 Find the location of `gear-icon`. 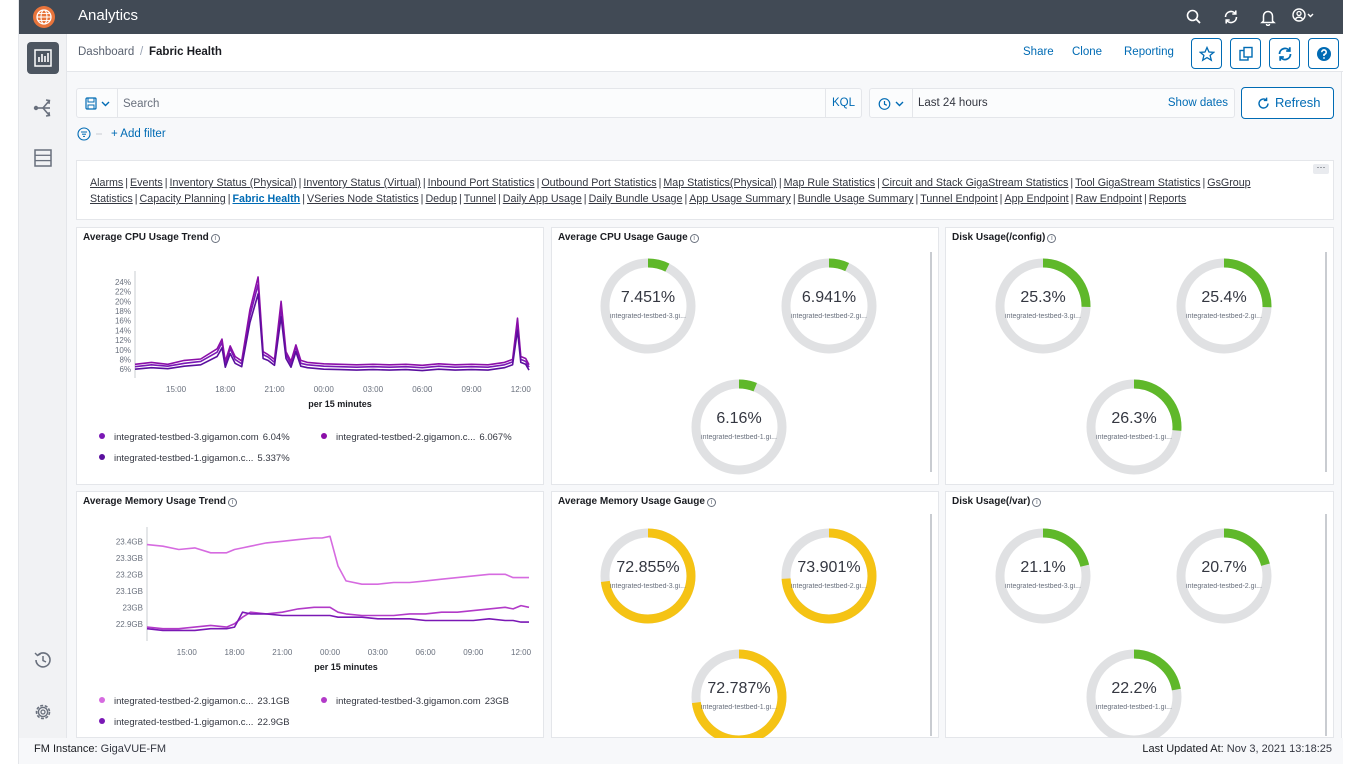

gear-icon is located at coordinates (43, 712).